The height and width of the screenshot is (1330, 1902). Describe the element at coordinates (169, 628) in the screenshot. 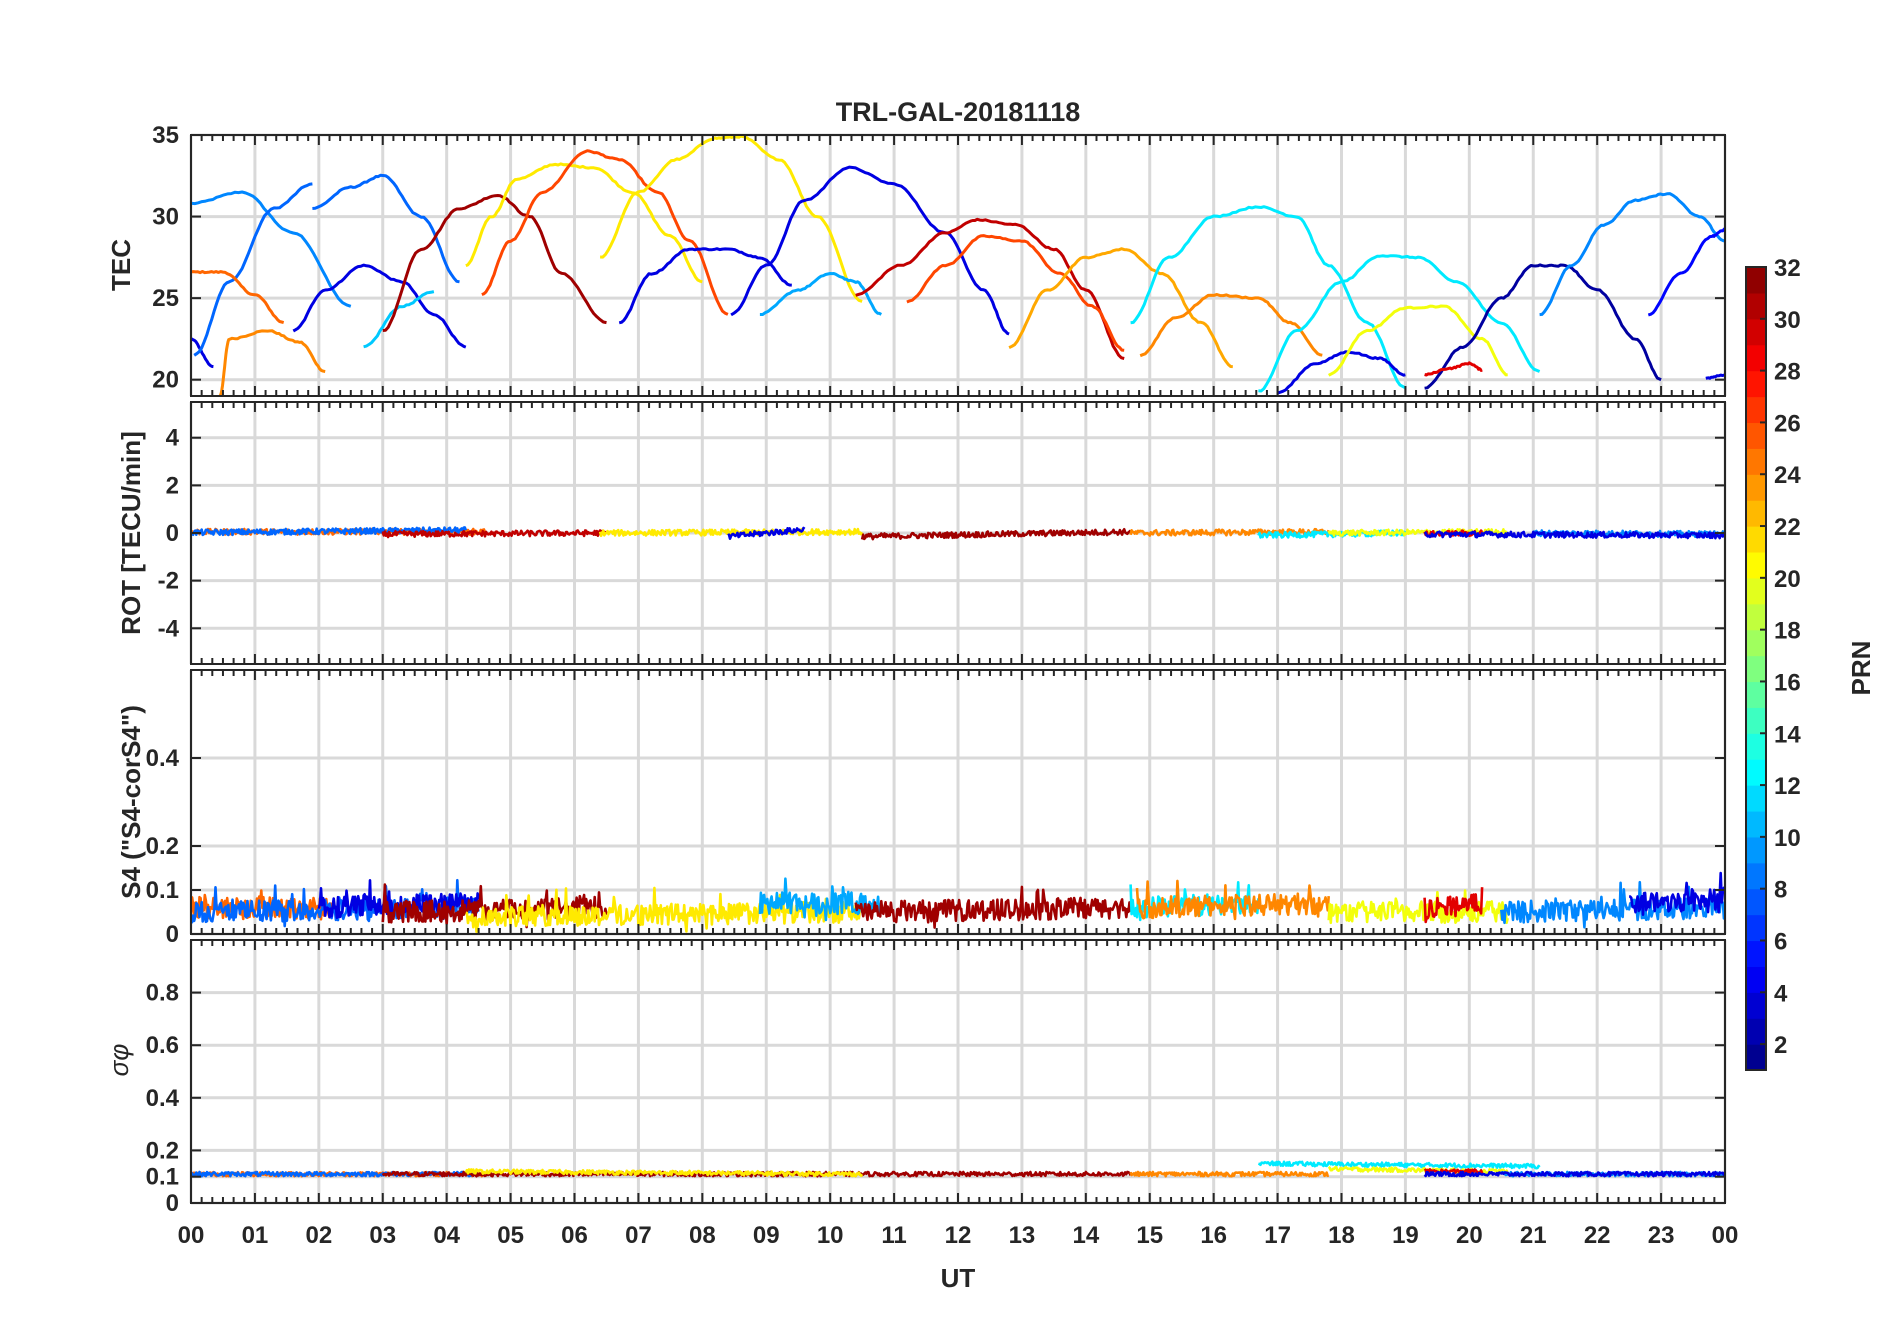

I see `y-tick-label: -4` at that location.